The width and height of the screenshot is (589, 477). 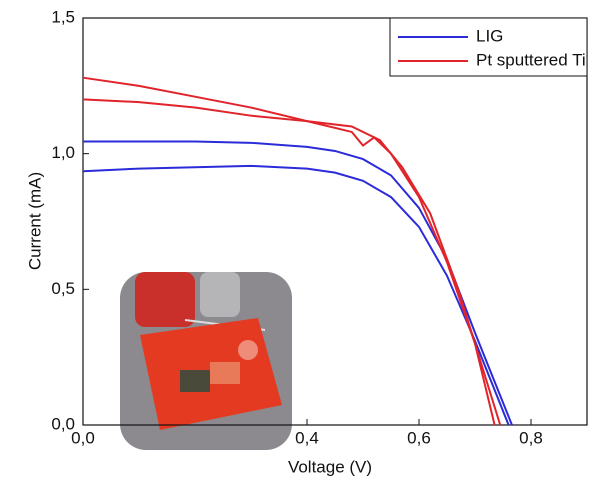 I want to click on y-tick-label: 1,0, so click(x=63, y=152).